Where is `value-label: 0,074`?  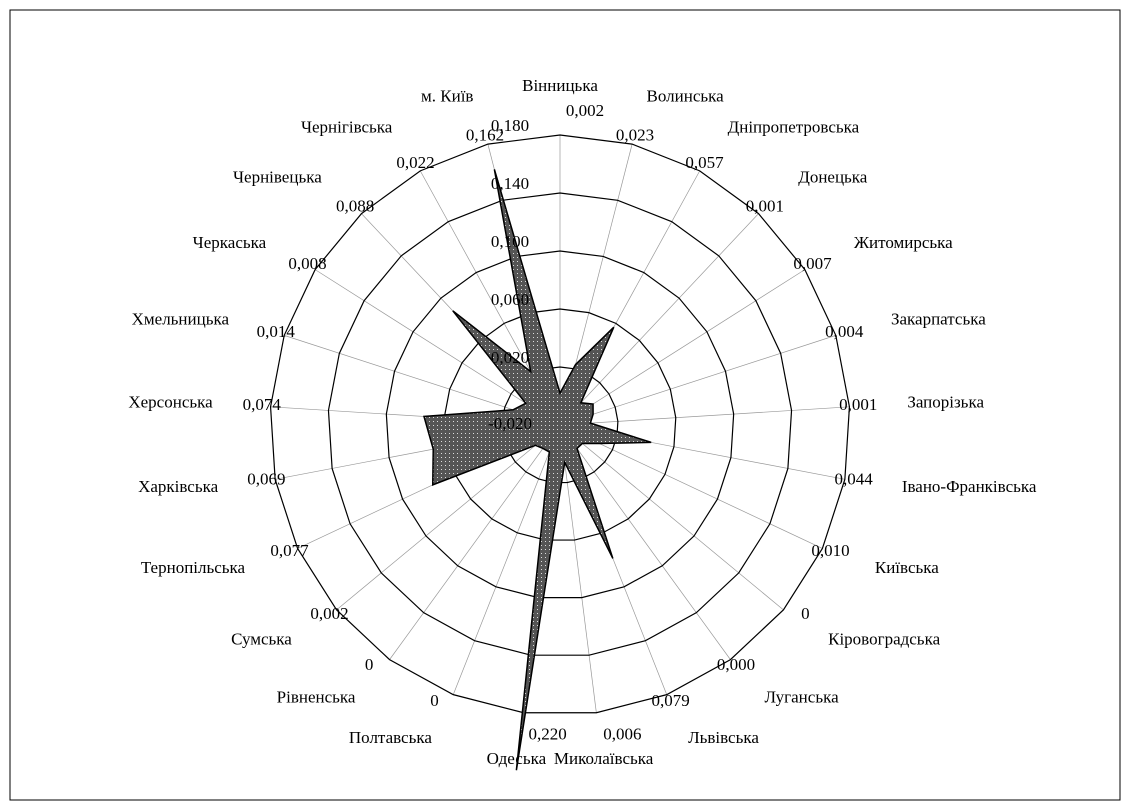 value-label: 0,074 is located at coordinates (262, 404).